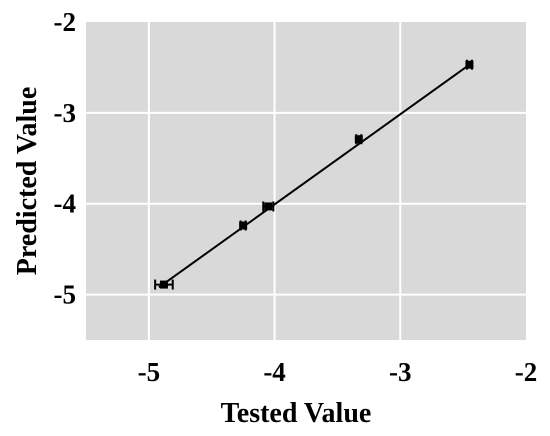 Image resolution: width=550 pixels, height=436 pixels. What do you see at coordinates (65, 22) in the screenshot?
I see `y-tick-label: -2` at bounding box center [65, 22].